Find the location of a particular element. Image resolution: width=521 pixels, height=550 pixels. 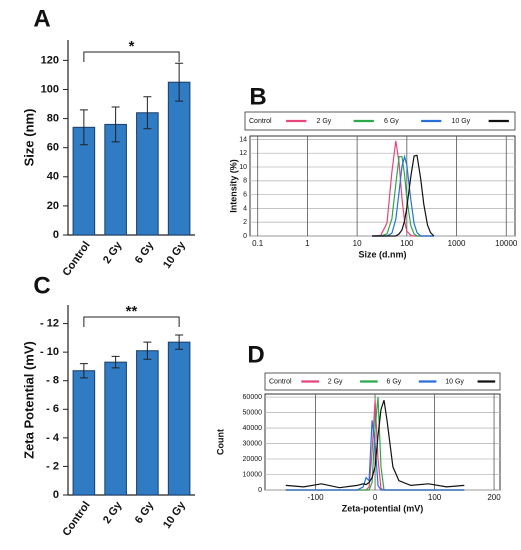

x-tick-label: 200 is located at coordinates (494, 497).